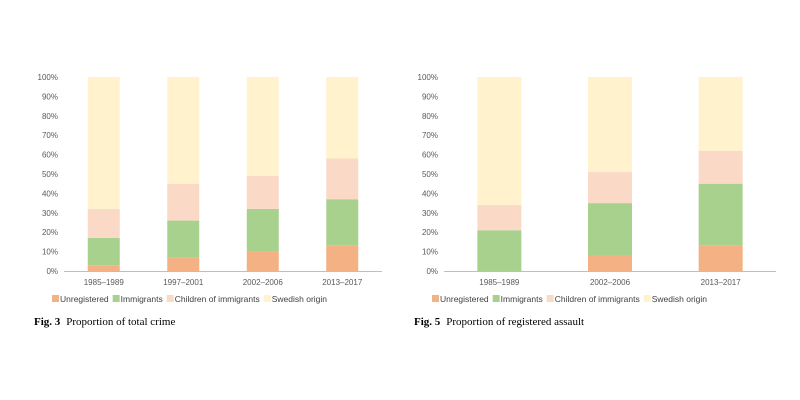 The width and height of the screenshot is (800, 400). Describe the element at coordinates (427, 322) in the screenshot. I see `caption-figure-number: Fig. 5` at that location.